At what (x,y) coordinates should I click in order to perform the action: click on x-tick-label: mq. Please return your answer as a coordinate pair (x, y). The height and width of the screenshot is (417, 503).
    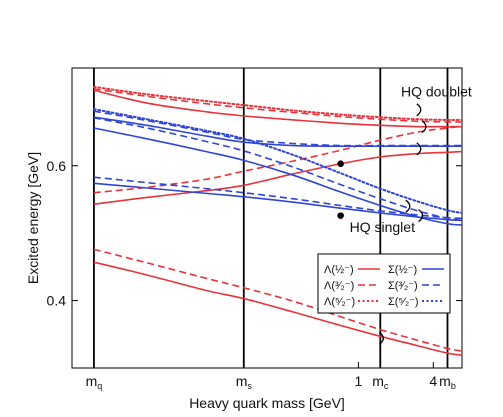
    Looking at the image, I should click on (94, 382).